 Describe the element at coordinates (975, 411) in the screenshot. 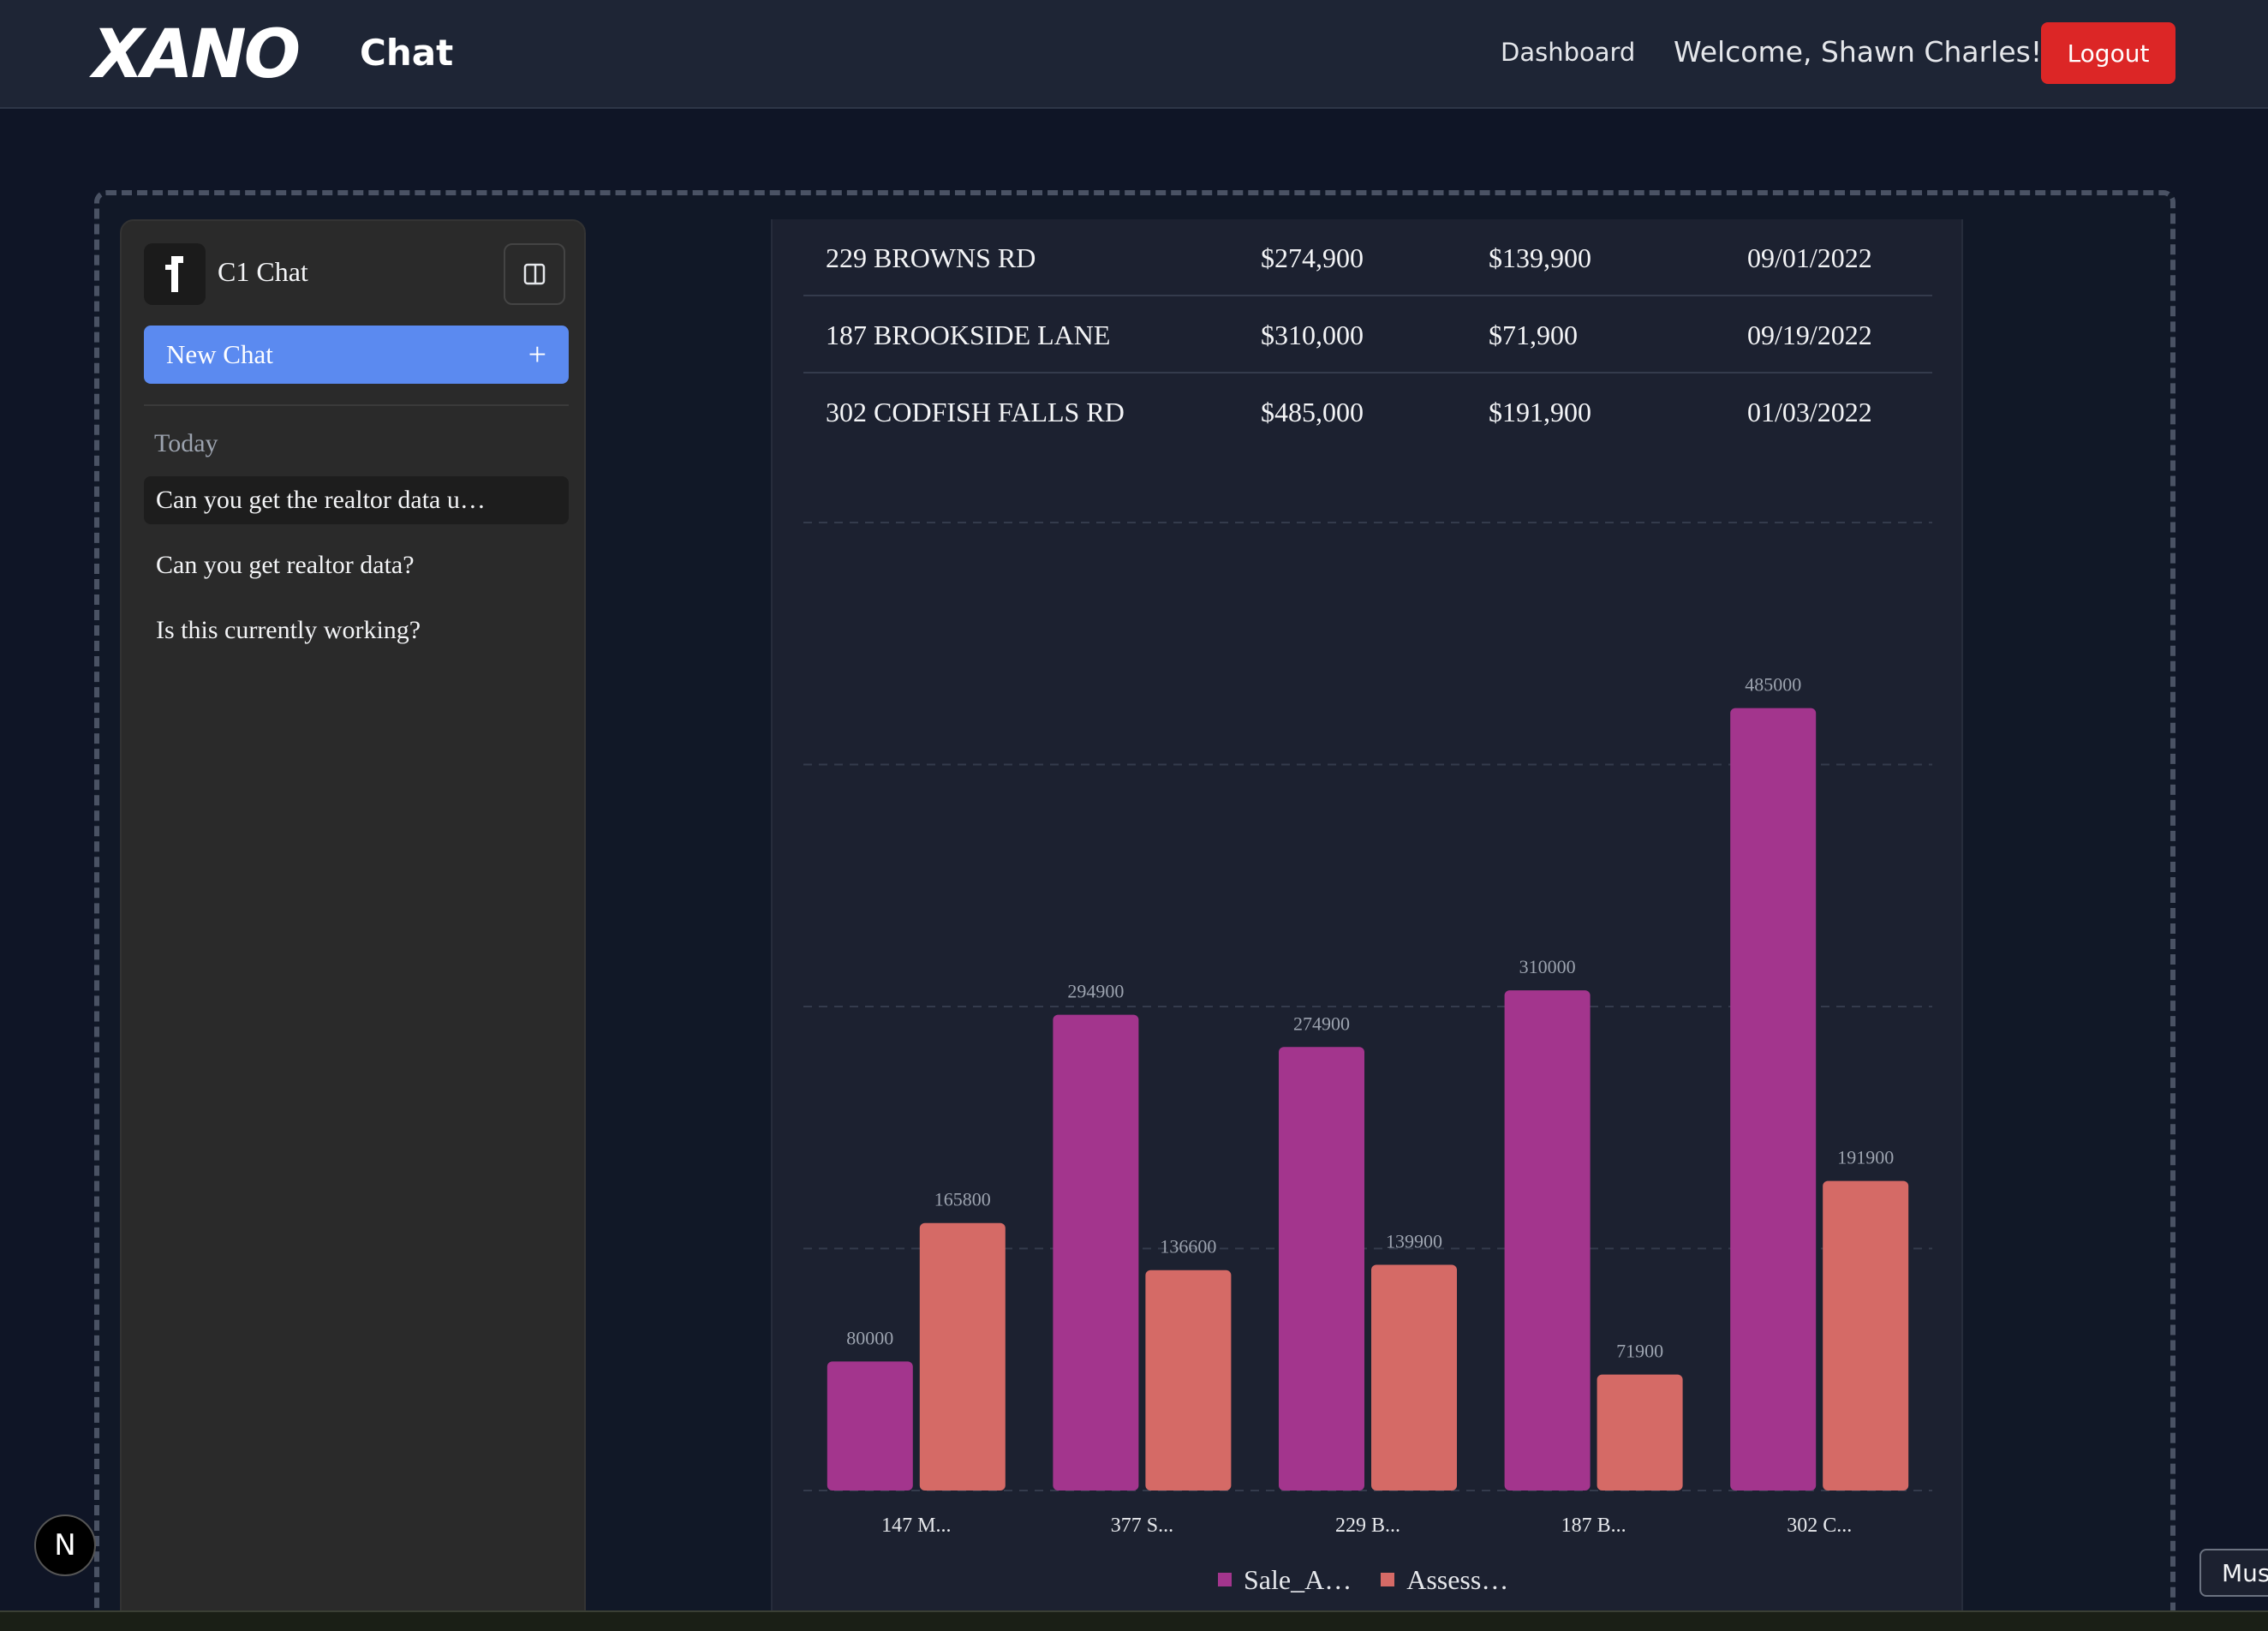

I see `address-cell: 302 CODFISH FALLS RD` at that location.